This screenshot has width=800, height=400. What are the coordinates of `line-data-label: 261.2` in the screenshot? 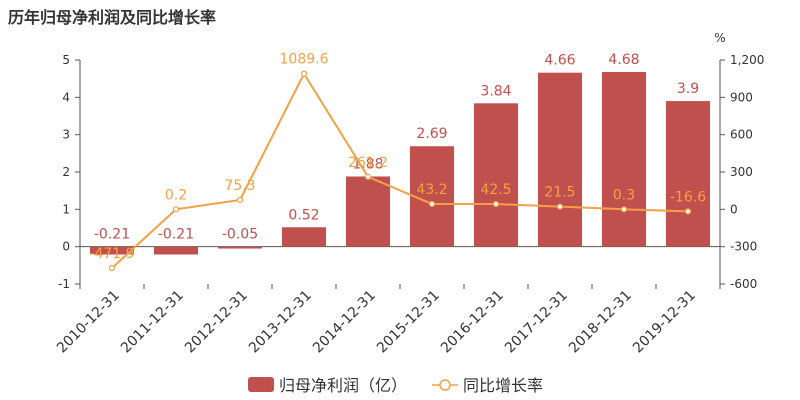 It's located at (368, 163).